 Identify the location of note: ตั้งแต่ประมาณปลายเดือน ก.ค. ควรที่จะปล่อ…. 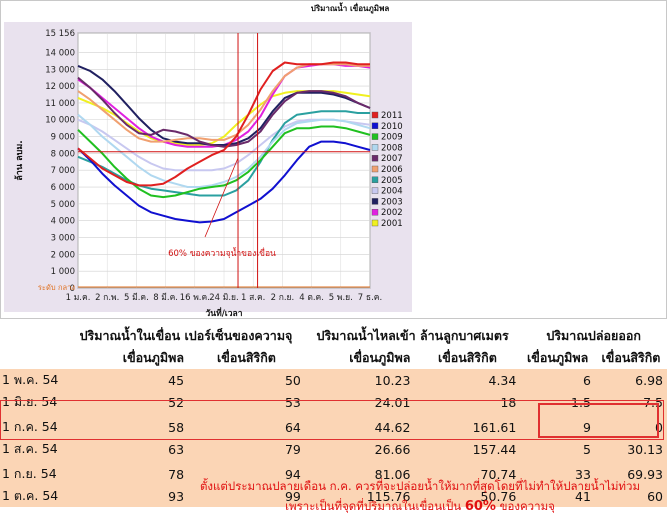
(420, 496).